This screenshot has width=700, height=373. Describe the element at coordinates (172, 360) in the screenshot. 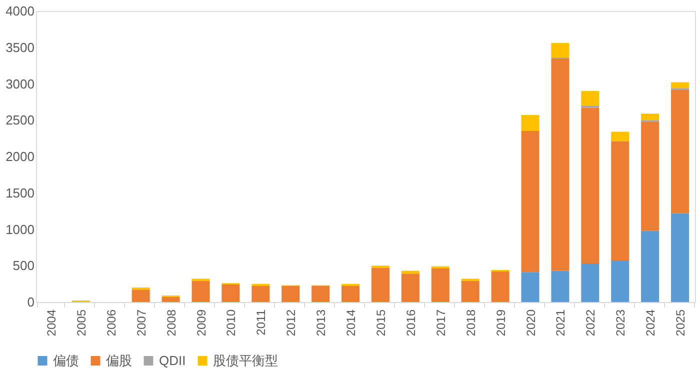

I see `legend-label: QDII` at that location.